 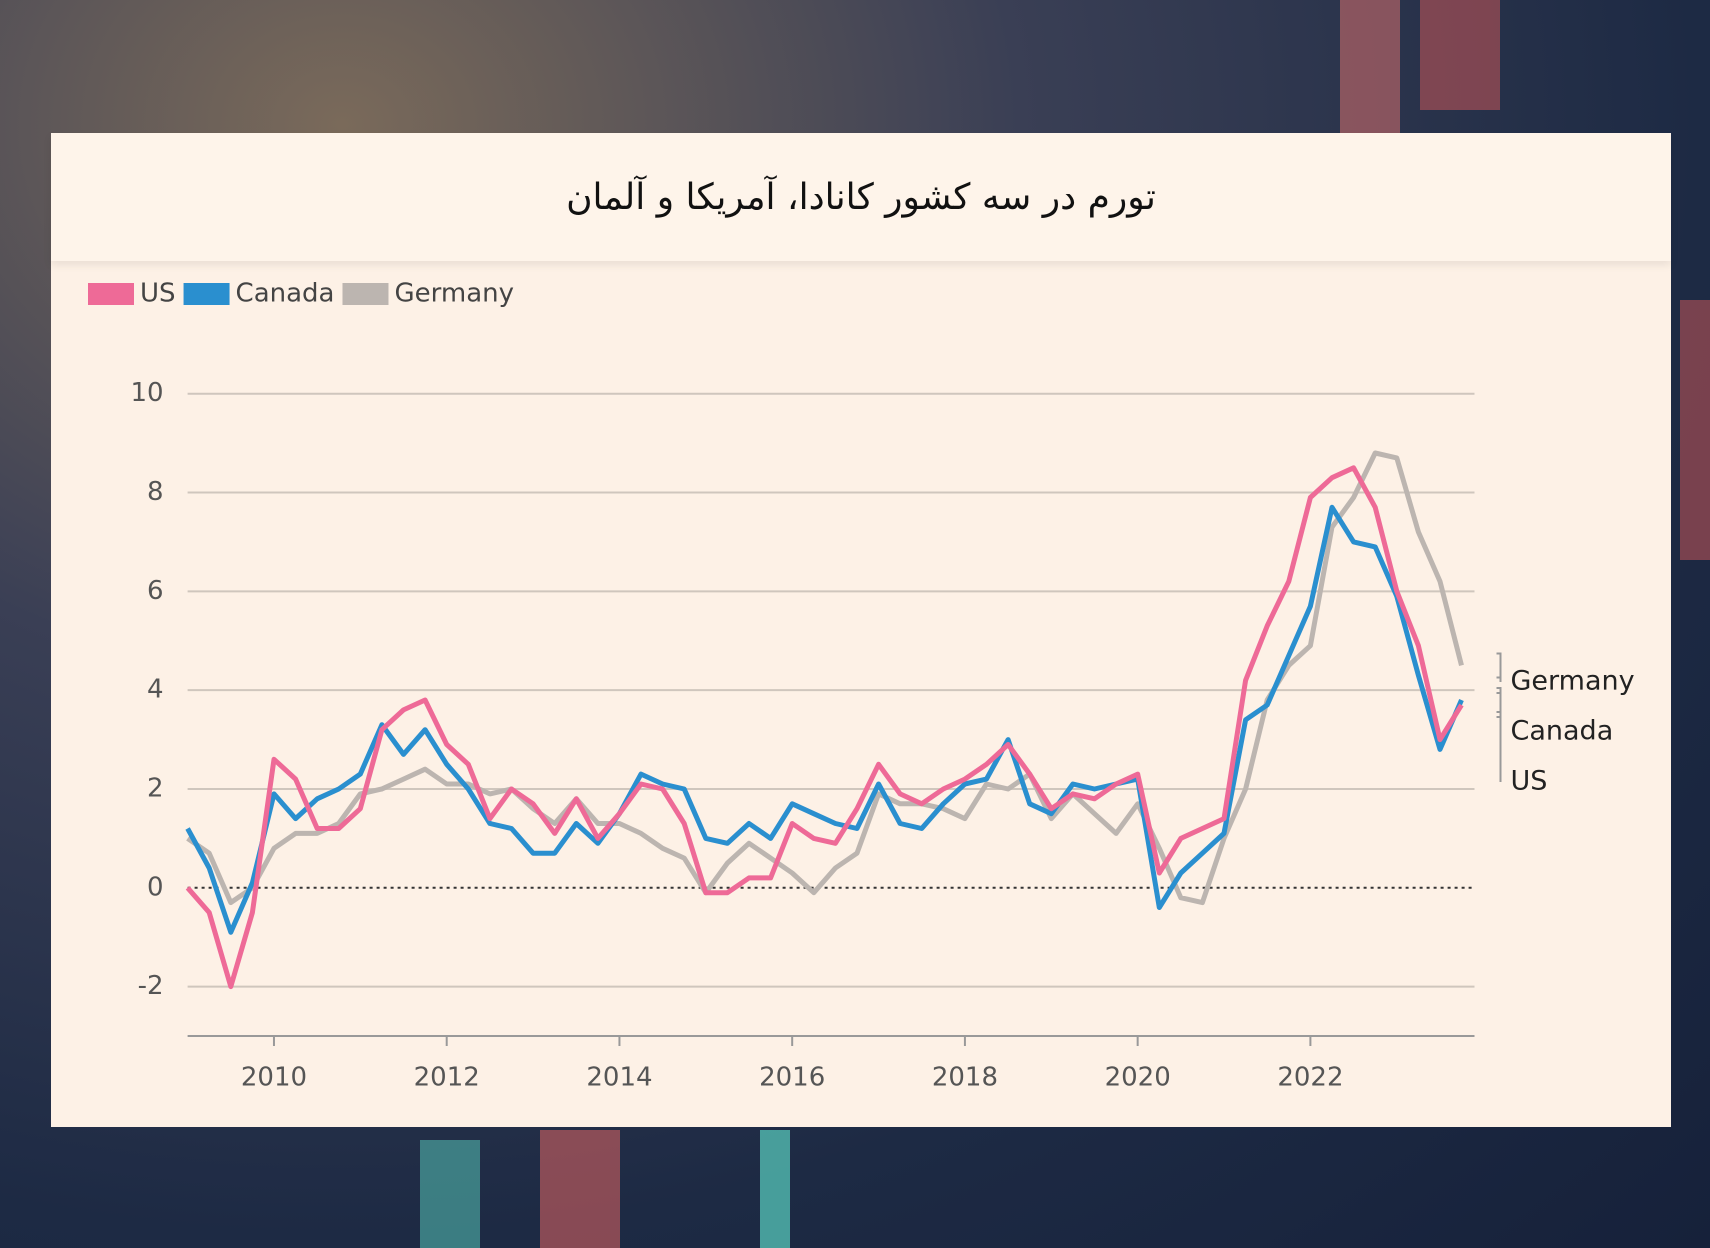 What do you see at coordinates (792, 1078) in the screenshot?
I see `x-tick-label: 2016` at bounding box center [792, 1078].